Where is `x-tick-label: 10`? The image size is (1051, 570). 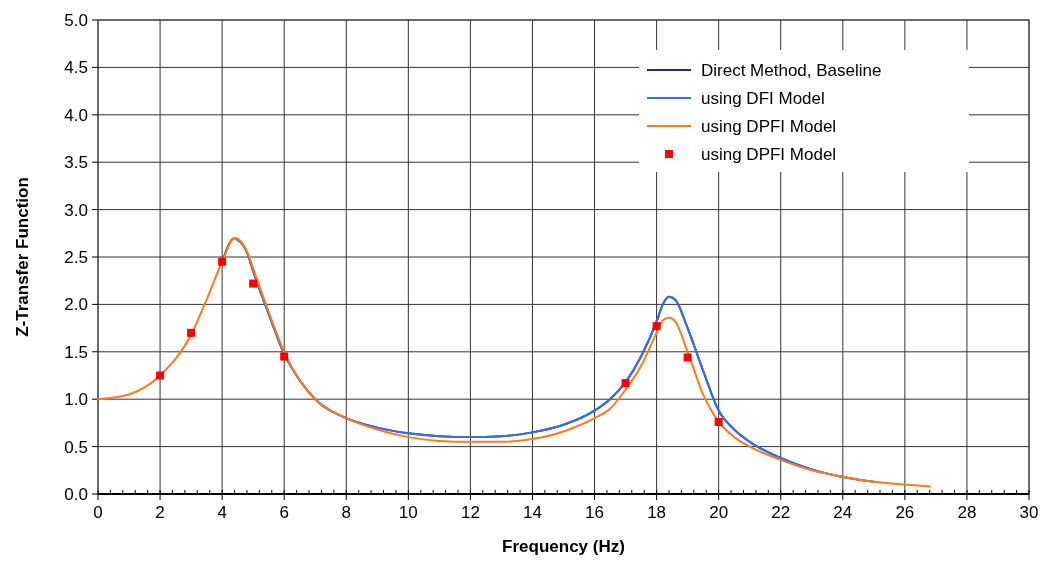
x-tick-label: 10 is located at coordinates (408, 512).